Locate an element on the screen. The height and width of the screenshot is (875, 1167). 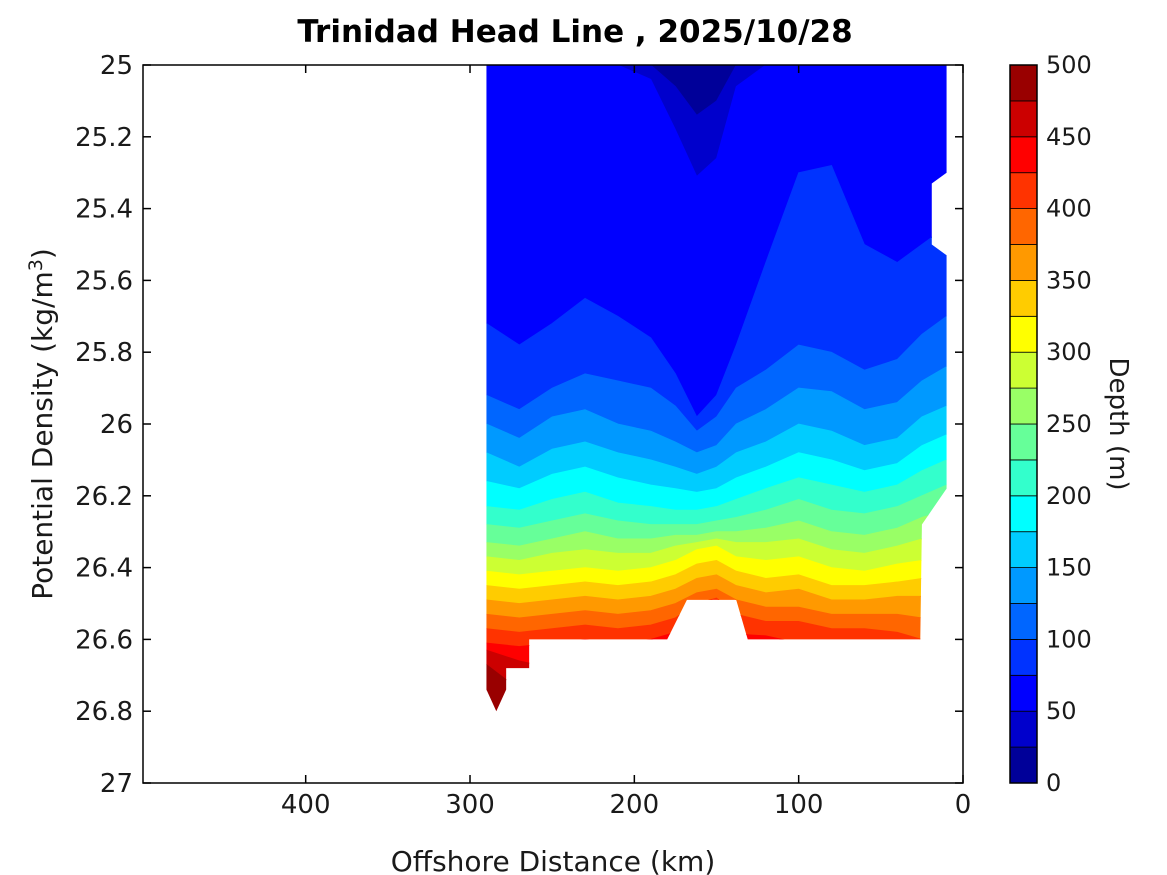
colorbar-tick-label: 400 is located at coordinates (1069, 209).